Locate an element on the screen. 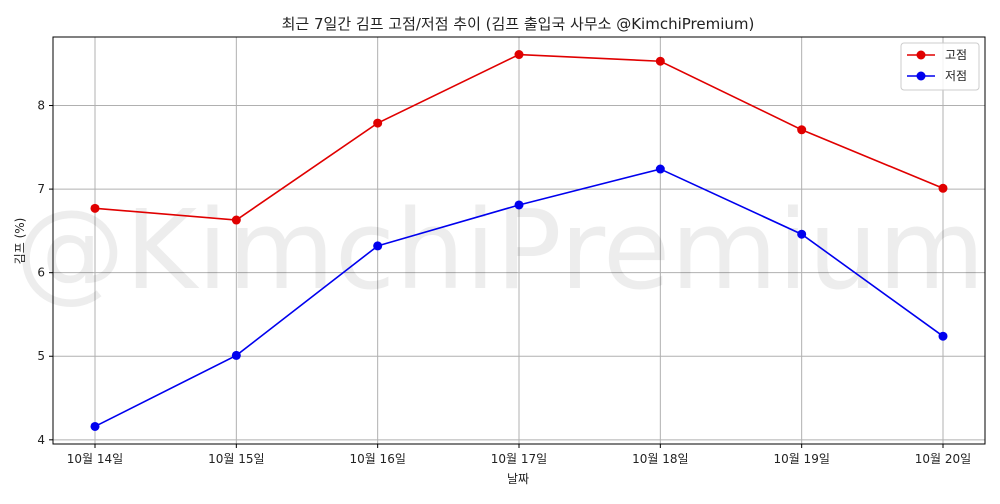 This screenshot has width=1000, height=504. legend-label: 저점 is located at coordinates (956, 76).